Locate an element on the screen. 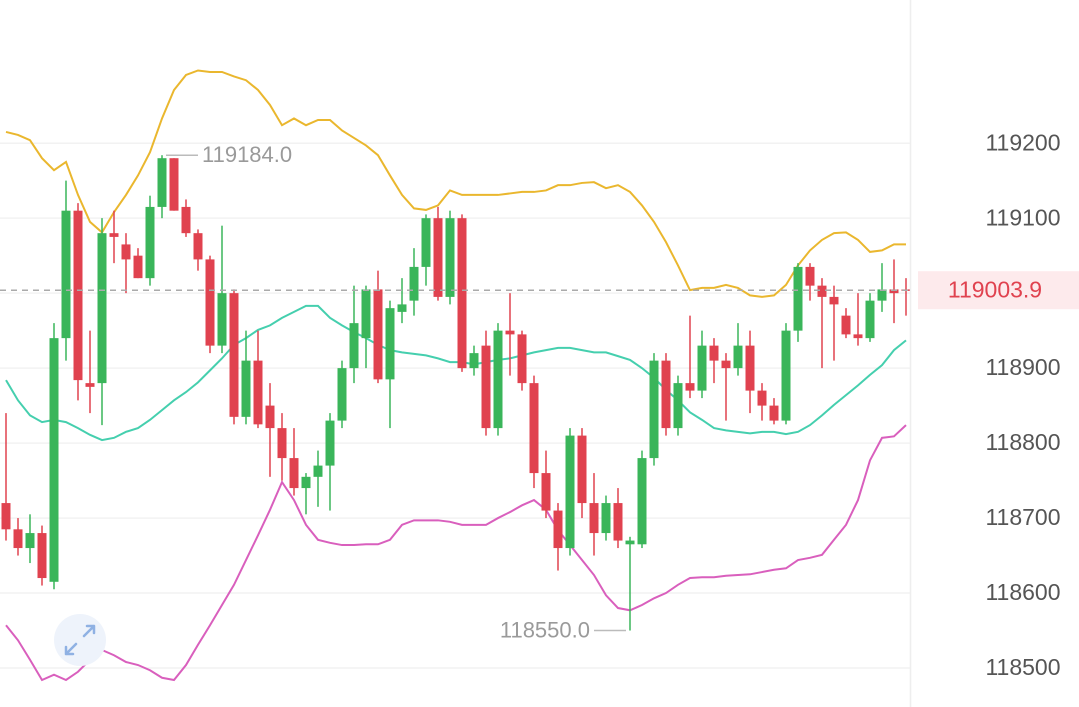 The width and height of the screenshot is (1079, 707). expand-bg is located at coordinates (80, 640).